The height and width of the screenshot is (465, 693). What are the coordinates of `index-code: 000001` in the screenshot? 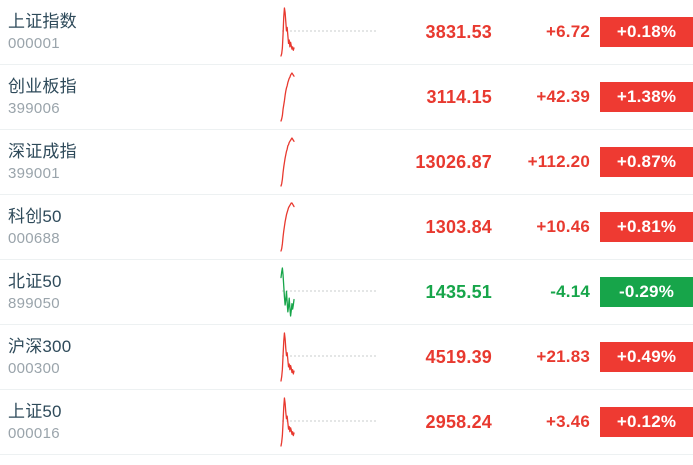 It's located at (34, 43).